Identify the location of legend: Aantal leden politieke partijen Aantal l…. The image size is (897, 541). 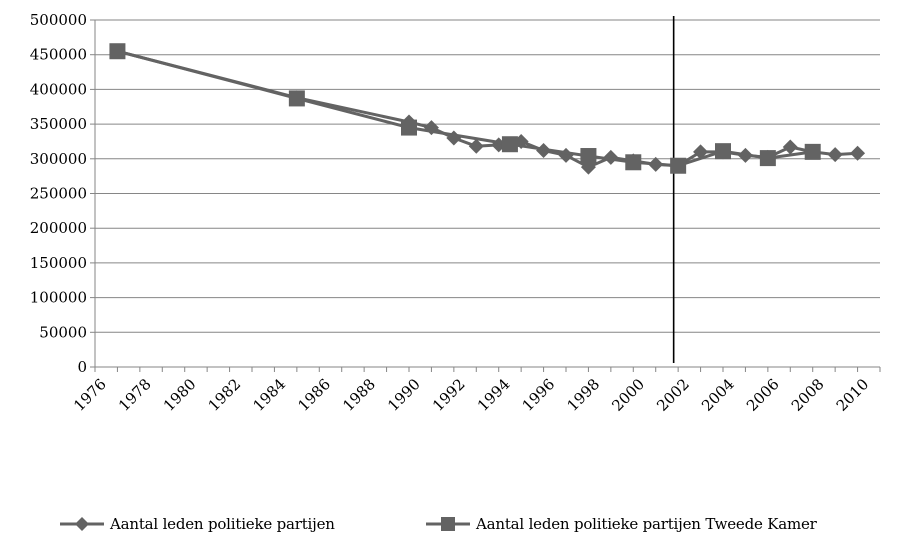
(448, 525).